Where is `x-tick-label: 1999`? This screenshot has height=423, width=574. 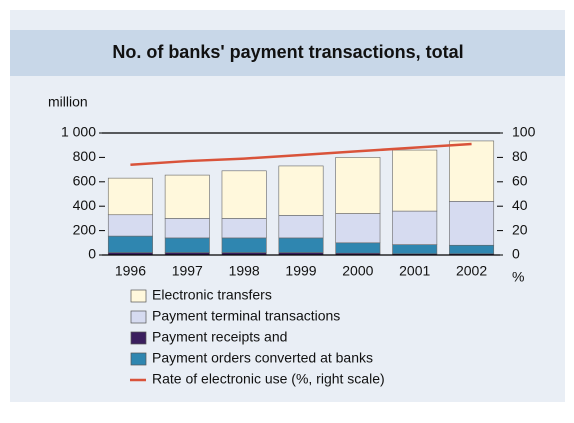 x-tick-label: 1999 is located at coordinates (300, 271).